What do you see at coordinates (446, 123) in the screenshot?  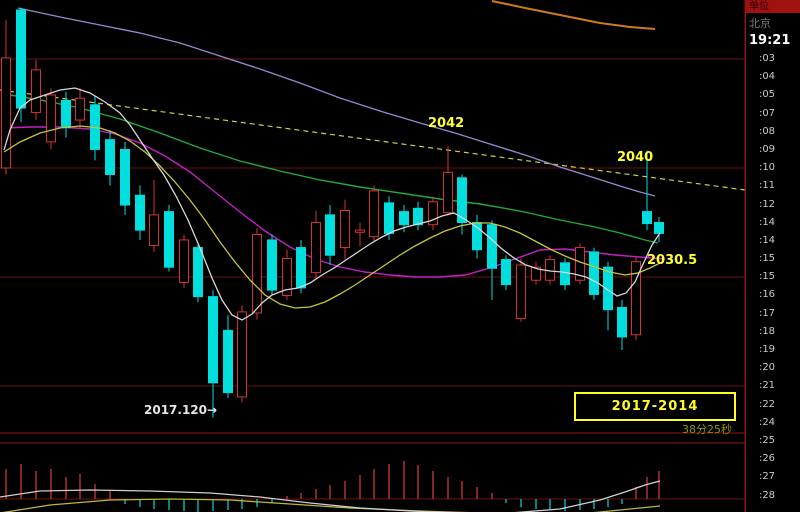 I see `annotation-peak-price: 2042` at bounding box center [446, 123].